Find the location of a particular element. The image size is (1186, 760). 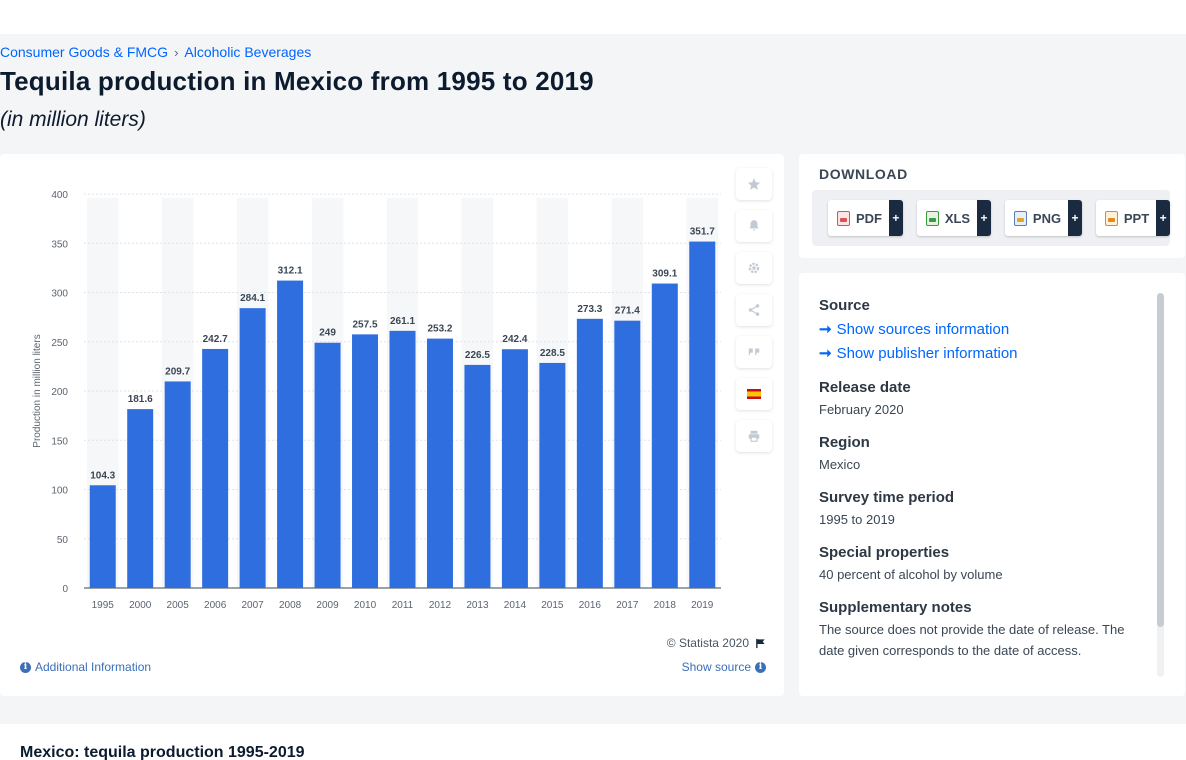

x-tick-label-2010: 2010 is located at coordinates (365, 605).